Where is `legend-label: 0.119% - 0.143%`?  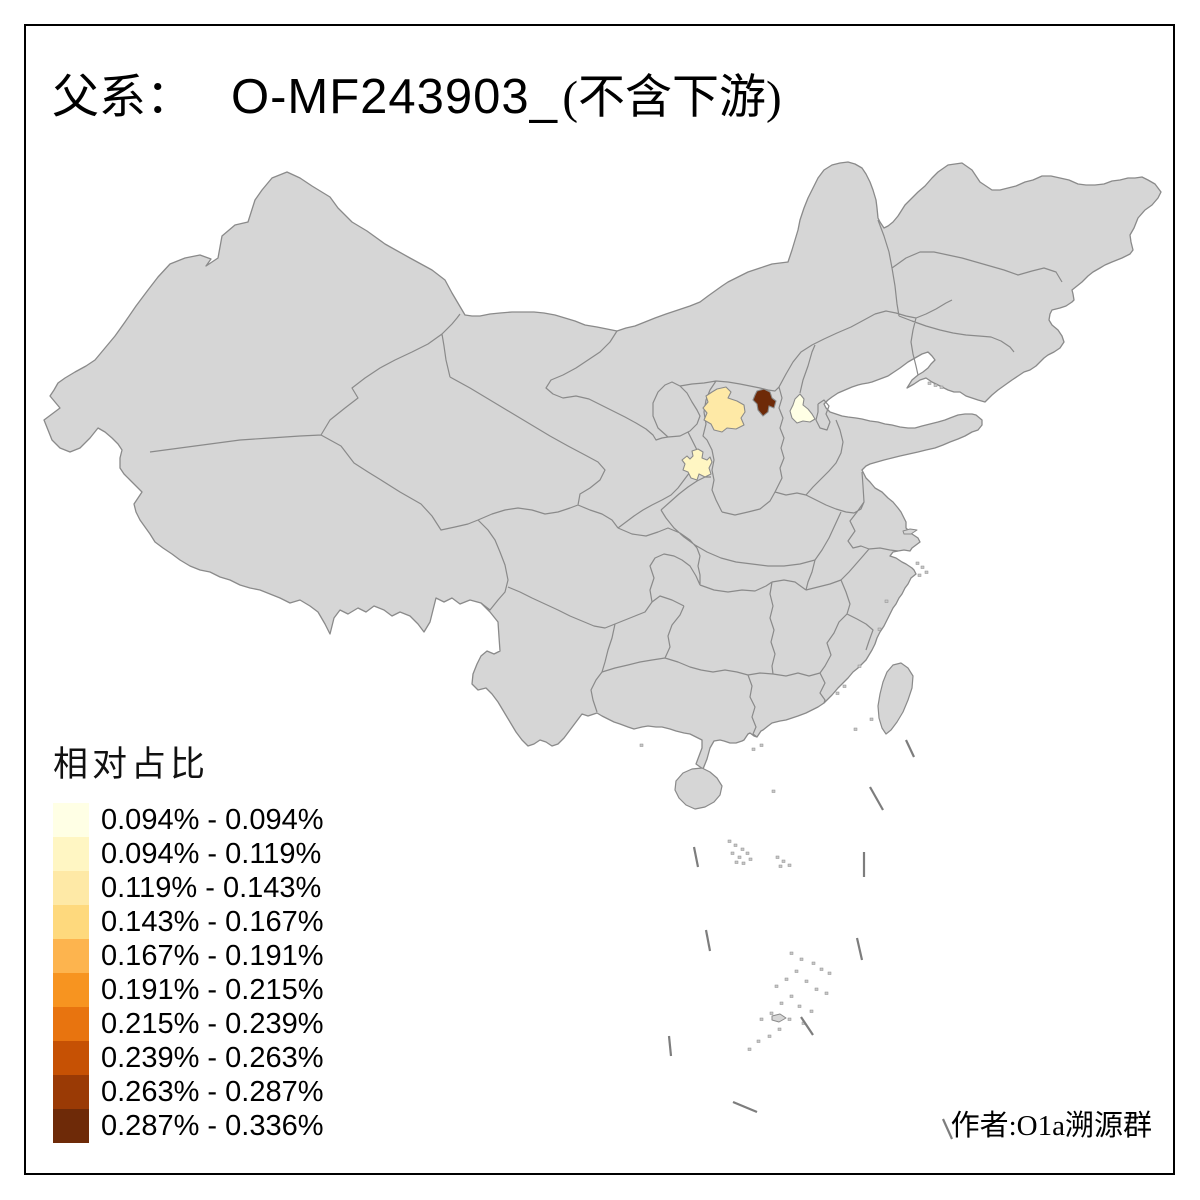
legend-label: 0.119% - 0.143% is located at coordinates (211, 888).